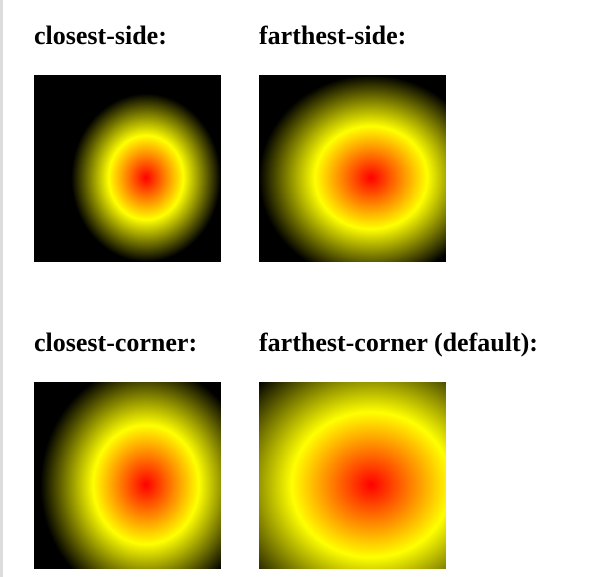 The width and height of the screenshot is (596, 577). What do you see at coordinates (333, 35) in the screenshot?
I see `demo-heading: farthest-side:` at bounding box center [333, 35].